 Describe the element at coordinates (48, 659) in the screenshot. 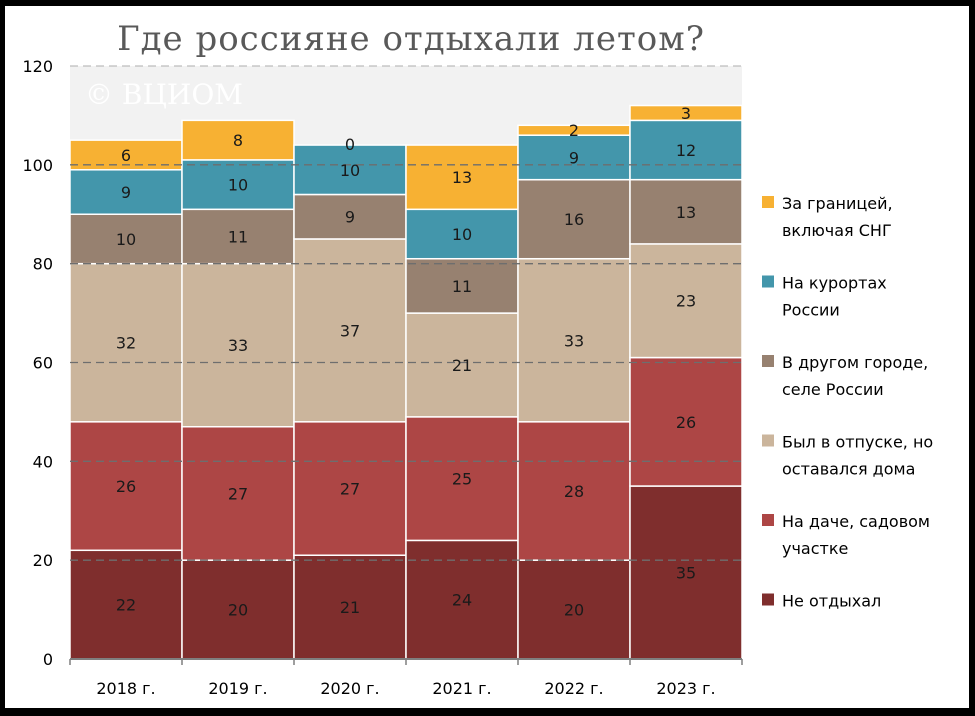

I see `y-tick-label: 0` at that location.